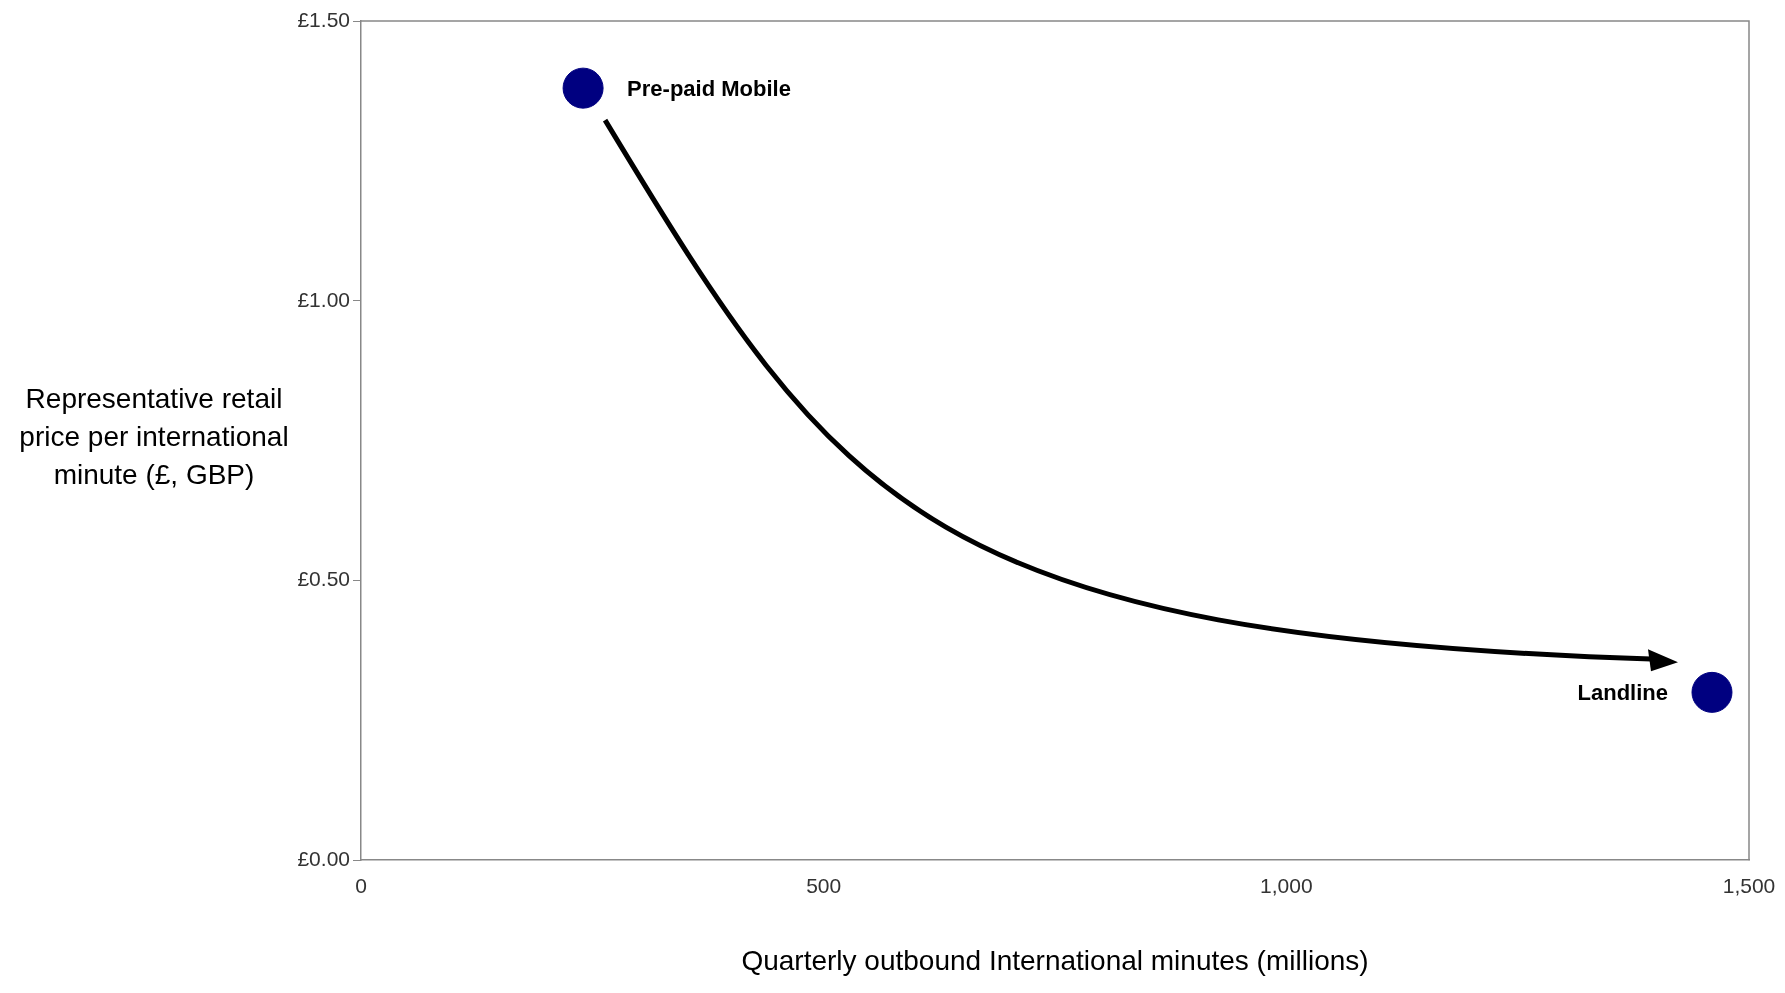  Describe the element at coordinates (1055, 960) in the screenshot. I see `x-axis-title: Quarterly outbound International minutes (millions)` at that location.